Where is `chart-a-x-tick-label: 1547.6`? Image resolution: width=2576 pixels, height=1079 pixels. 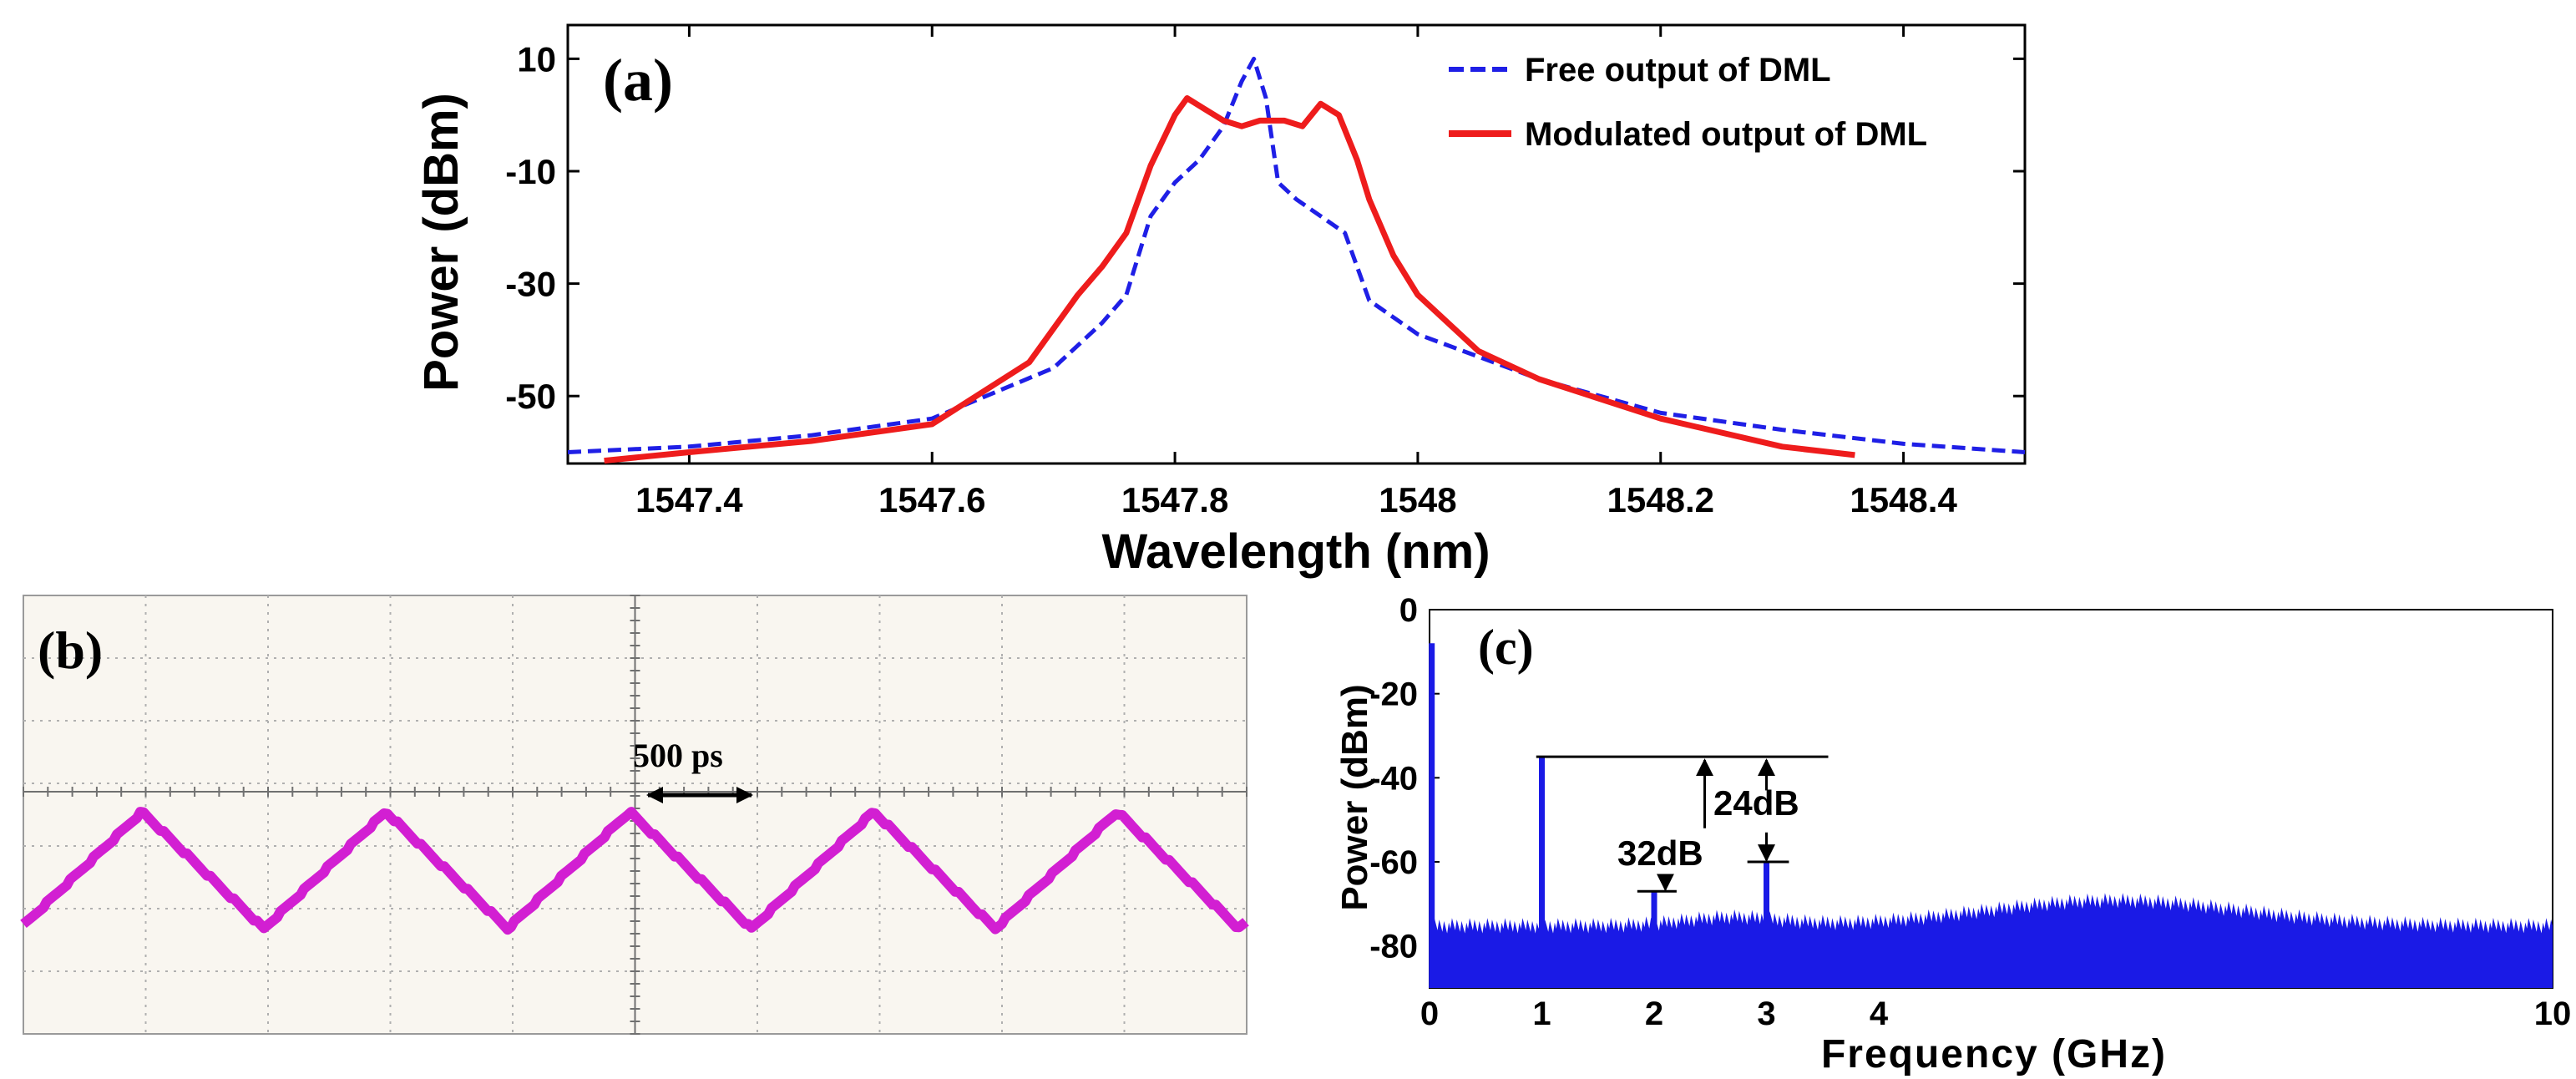 chart-a-x-tick-label: 1547.6 is located at coordinates (931, 499).